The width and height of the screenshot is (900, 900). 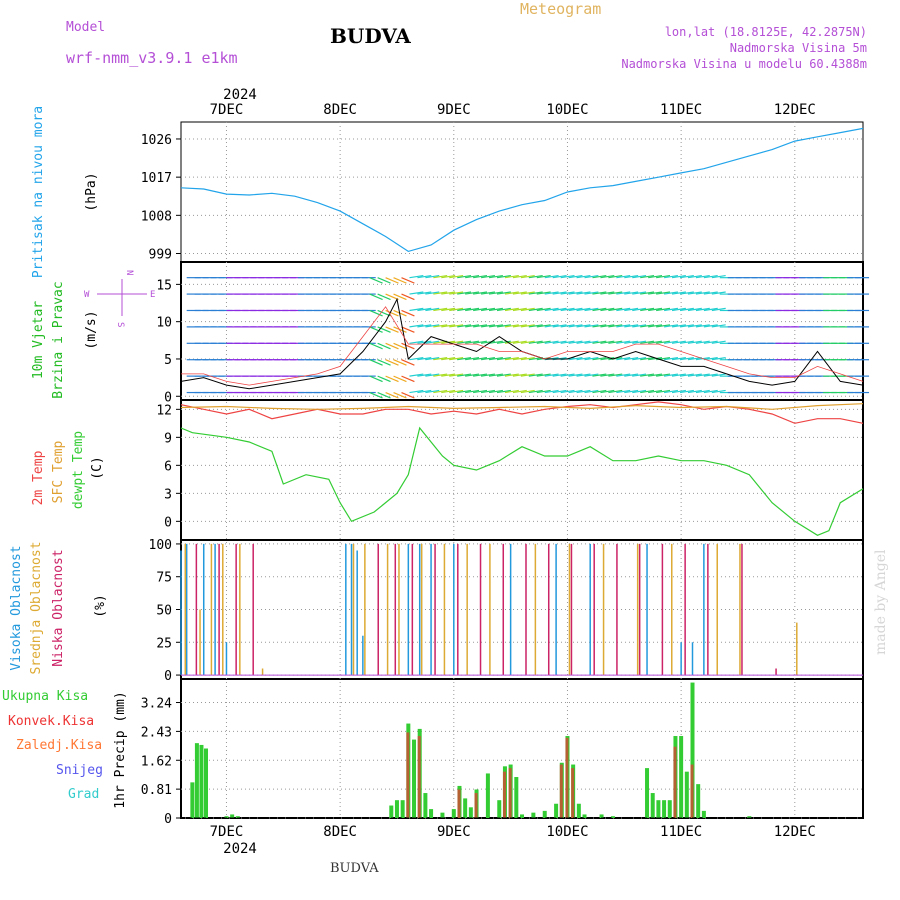 What do you see at coordinates (168, 676) in the screenshot?
I see `y-tick-label: 0` at bounding box center [168, 676].